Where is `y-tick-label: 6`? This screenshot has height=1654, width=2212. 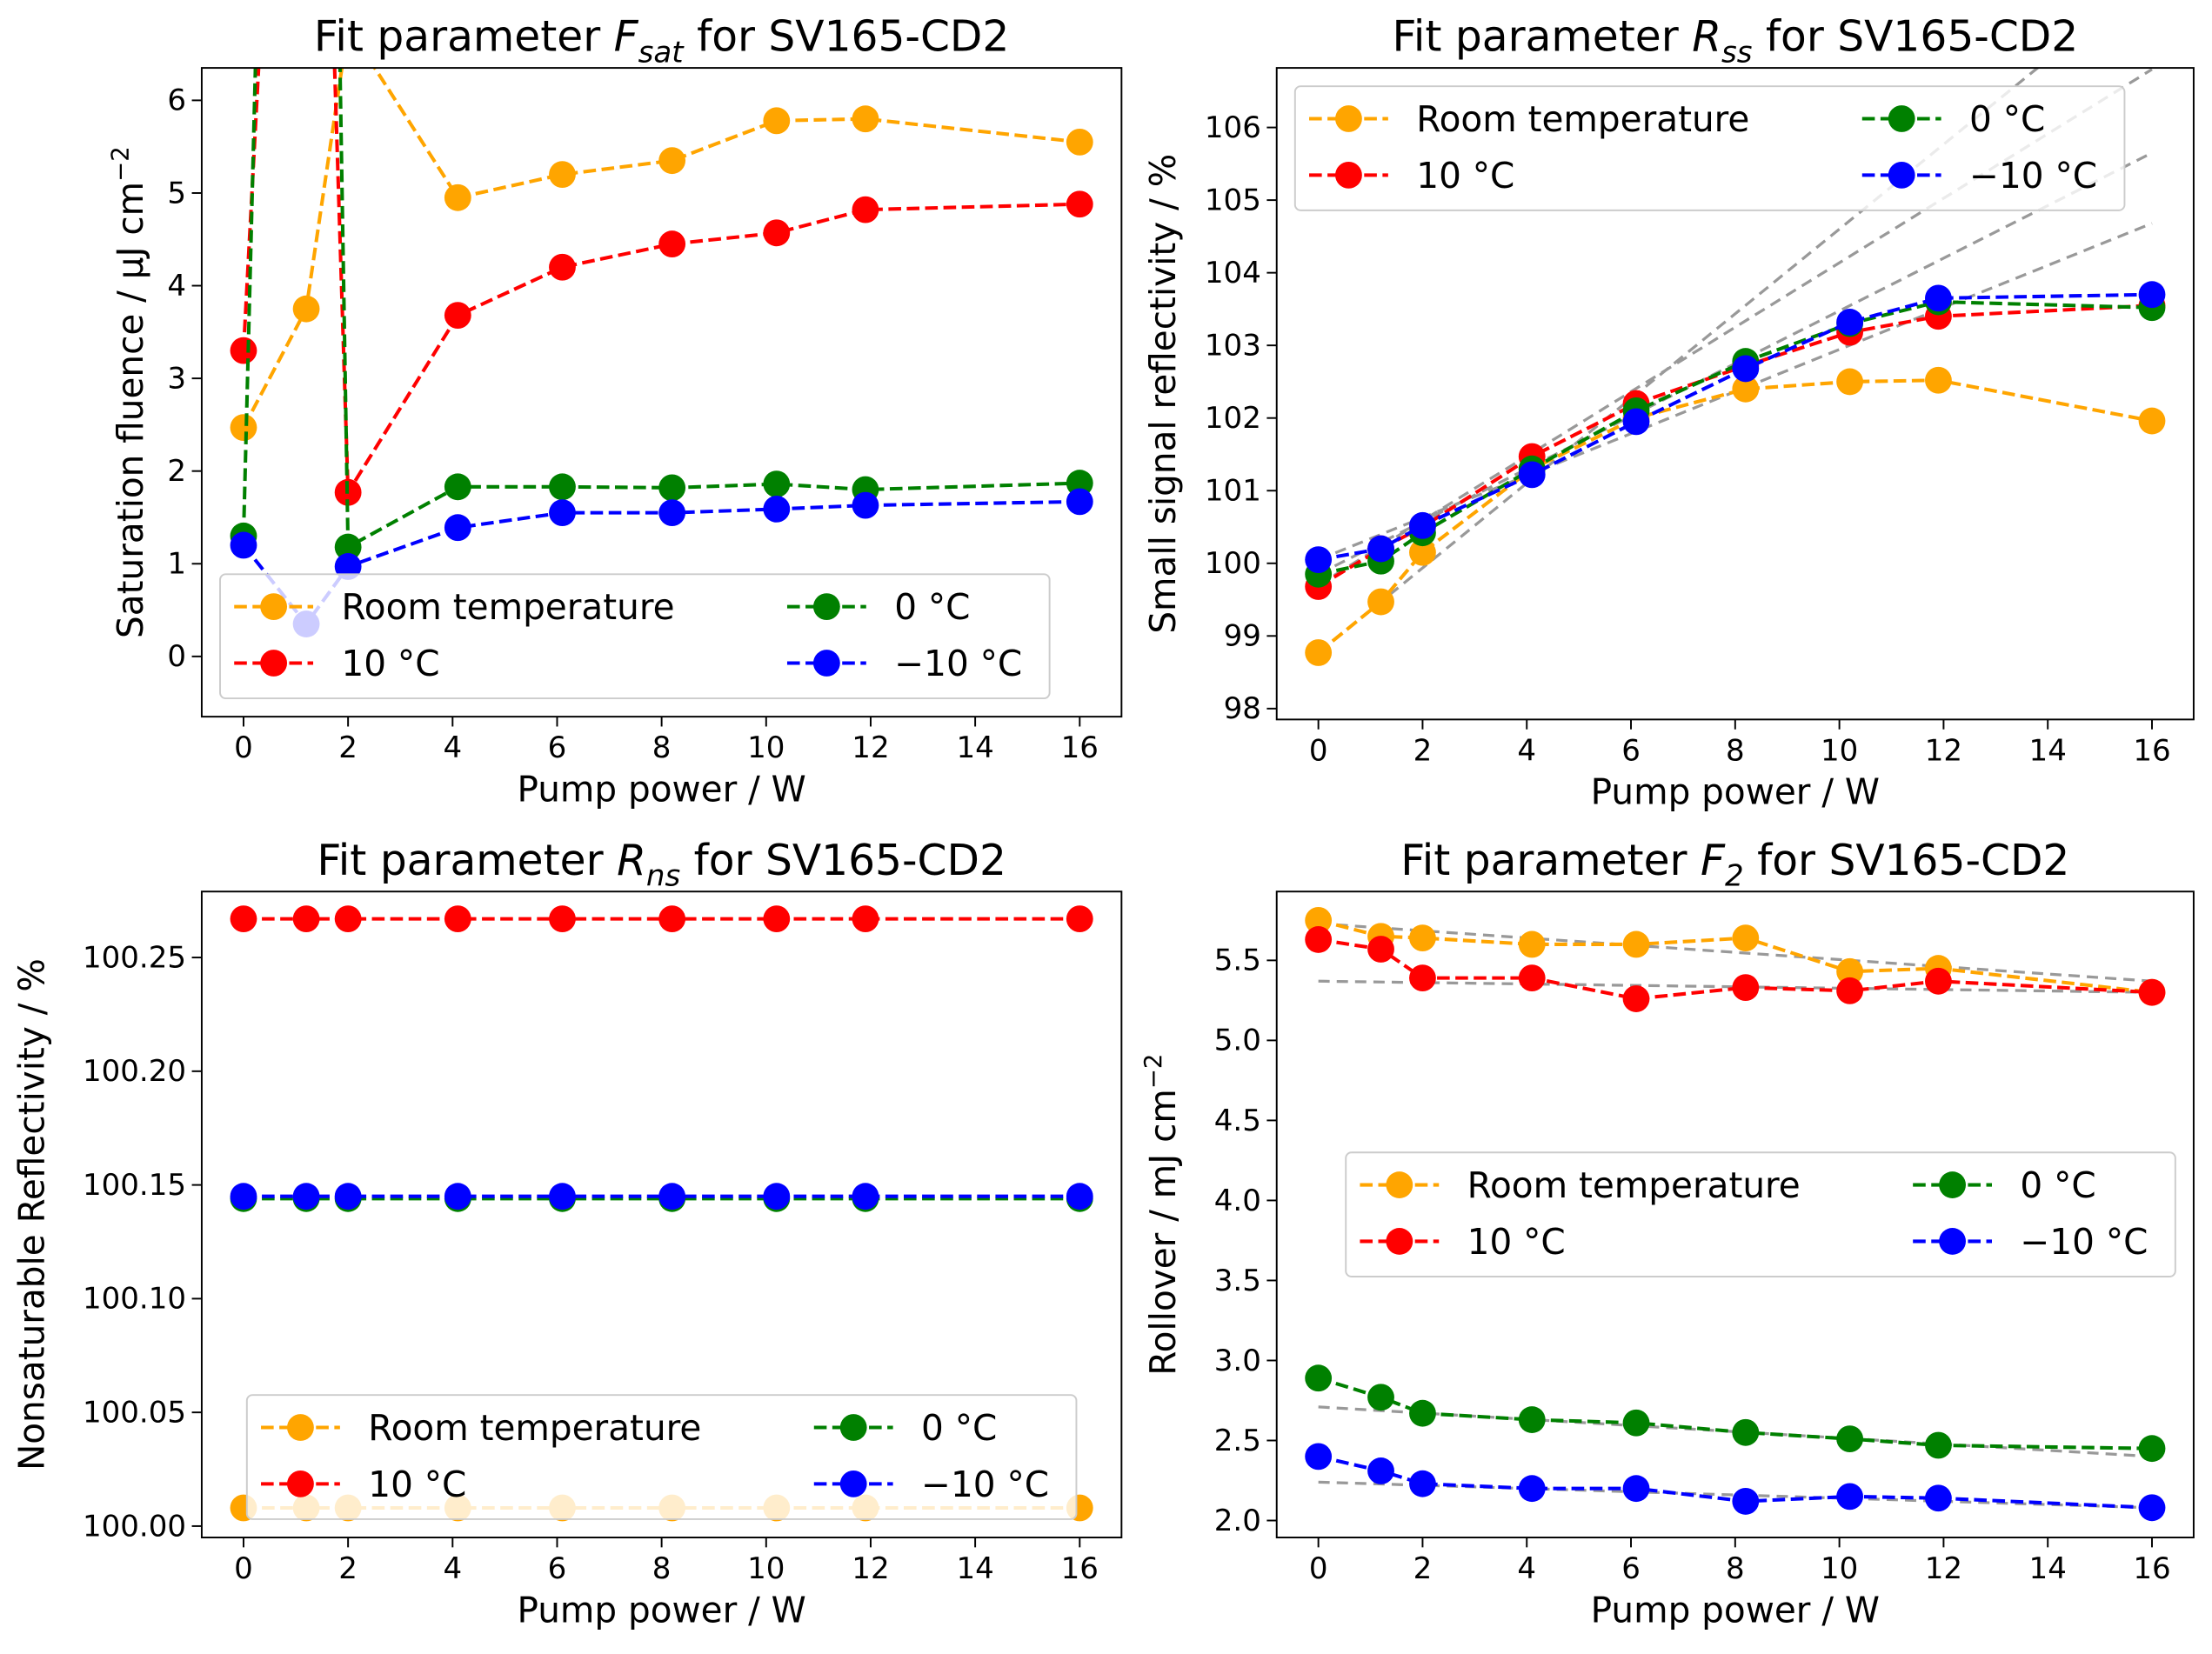
y-tick-label: 6 is located at coordinates (177, 100).